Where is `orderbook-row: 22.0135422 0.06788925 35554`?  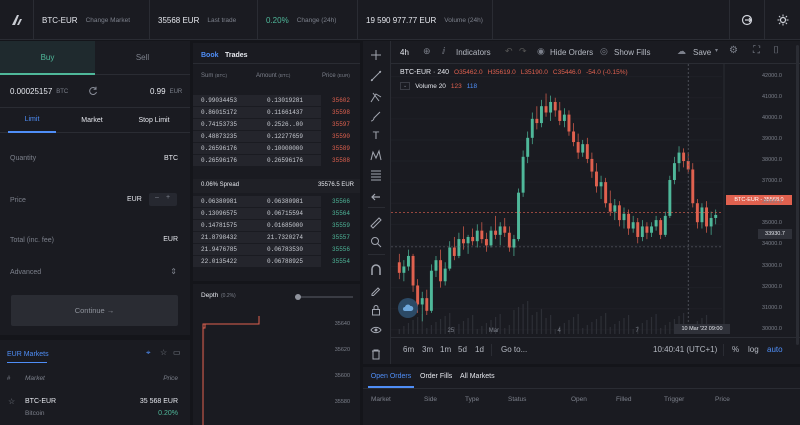
orderbook-row: 22.0135422 0.06788925 35554 is located at coordinates (276, 262).